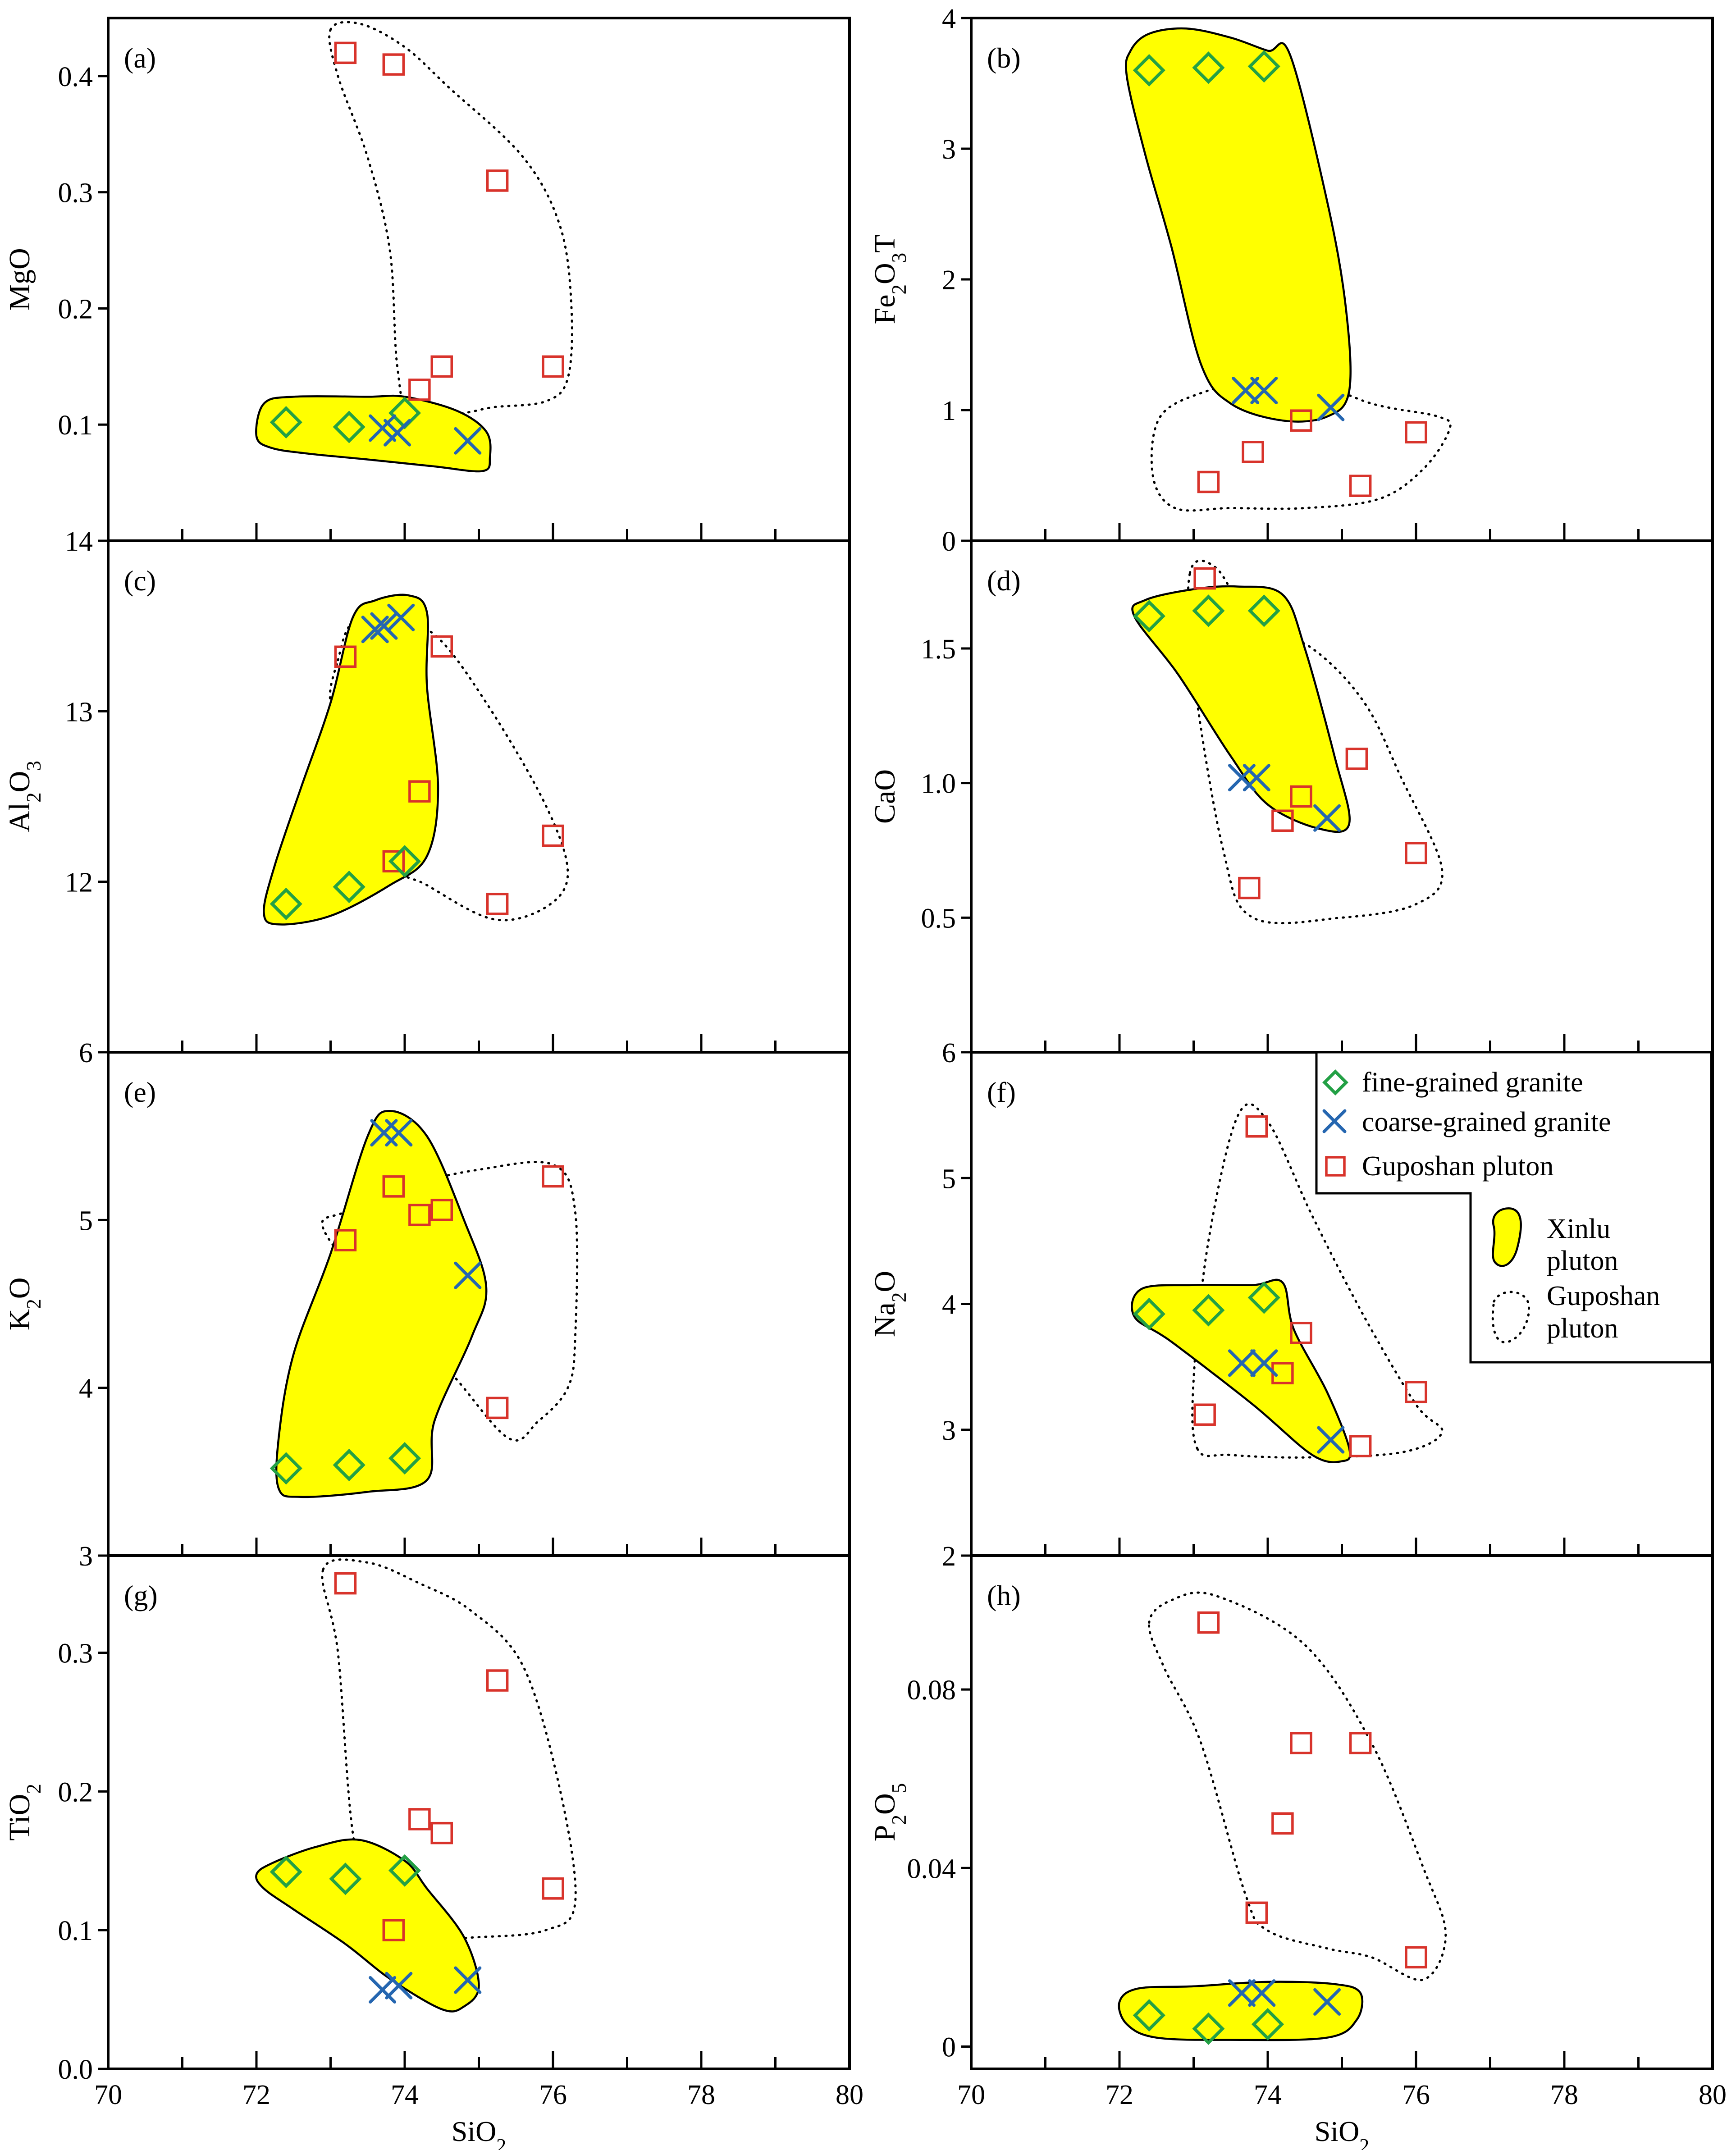  What do you see at coordinates (479, 2132) in the screenshot?
I see `x-axis-label: SiO2` at bounding box center [479, 2132].